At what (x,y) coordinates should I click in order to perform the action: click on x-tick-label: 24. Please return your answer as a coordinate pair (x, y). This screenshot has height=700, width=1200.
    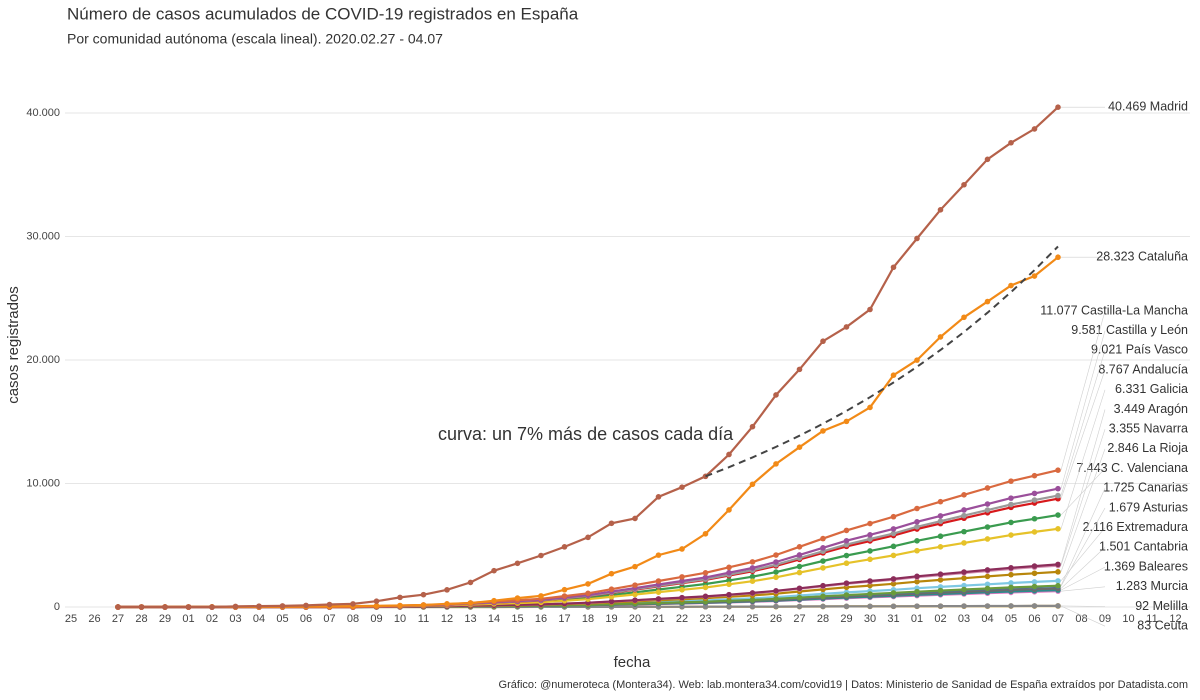
    Looking at the image, I should click on (729, 619).